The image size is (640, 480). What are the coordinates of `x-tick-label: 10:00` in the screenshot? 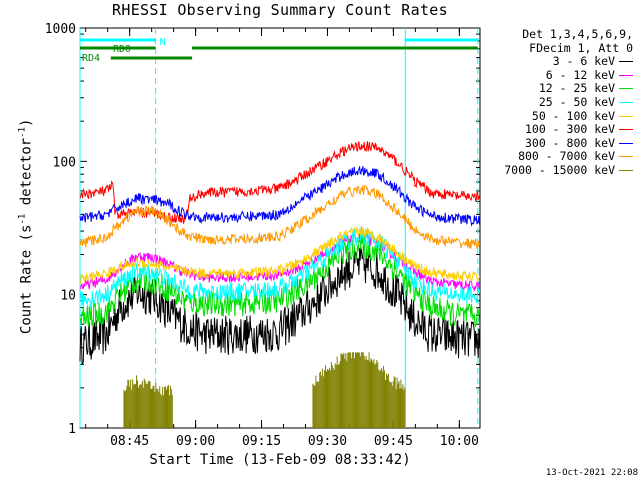 It's located at (459, 441).